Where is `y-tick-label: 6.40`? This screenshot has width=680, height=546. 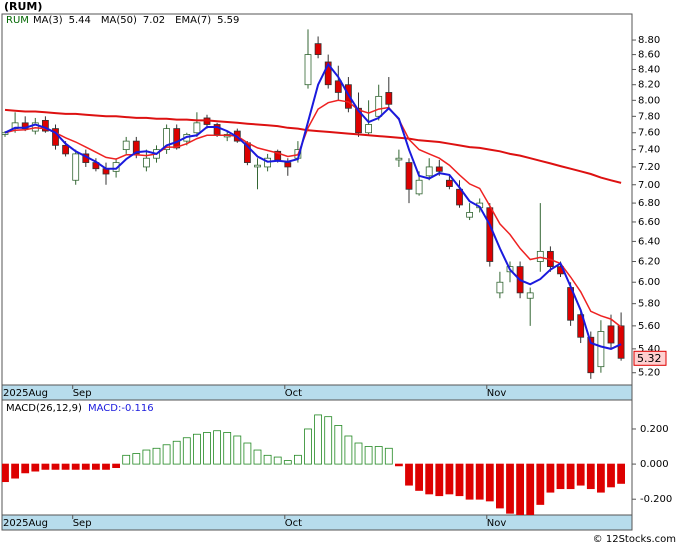 y-tick-label: 6.40 is located at coordinates (649, 241).